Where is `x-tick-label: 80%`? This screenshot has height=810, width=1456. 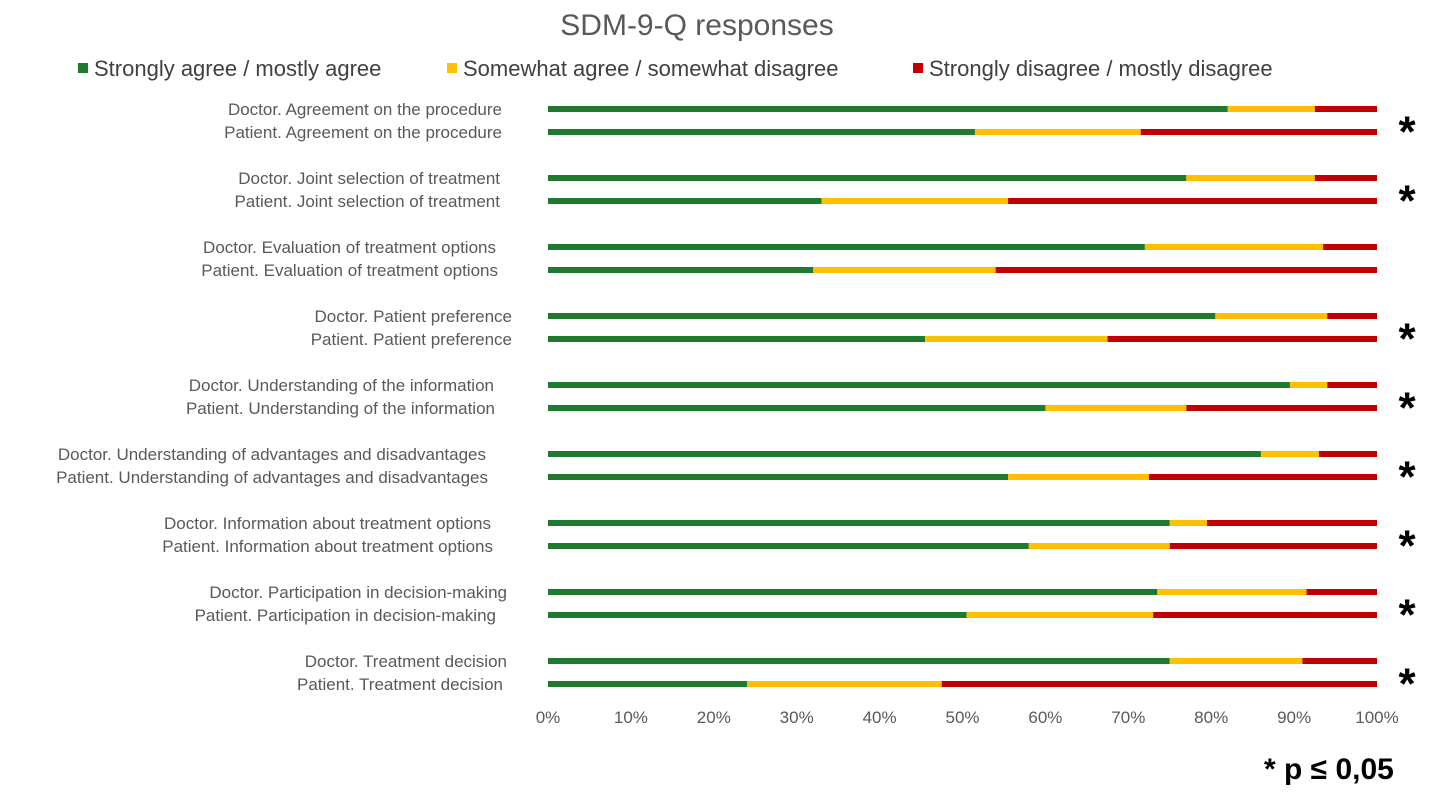
x-tick-label: 80% is located at coordinates (1211, 717).